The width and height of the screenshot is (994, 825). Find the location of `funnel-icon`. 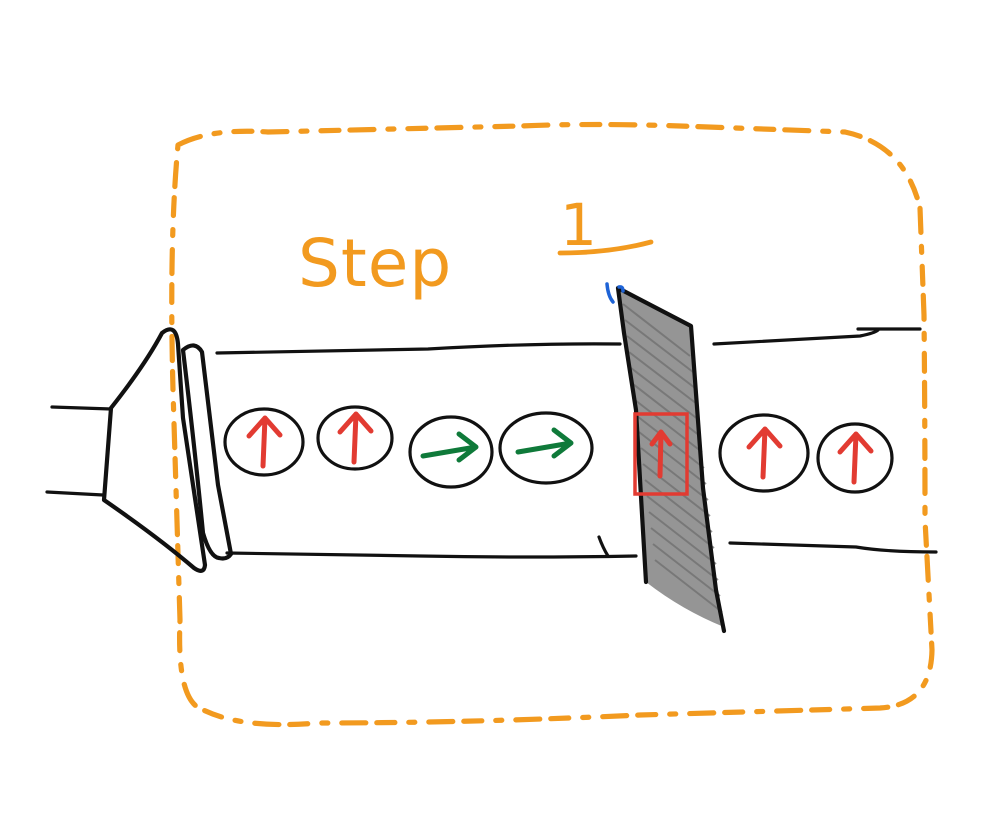

funnel-icon is located at coordinates (154, 450).